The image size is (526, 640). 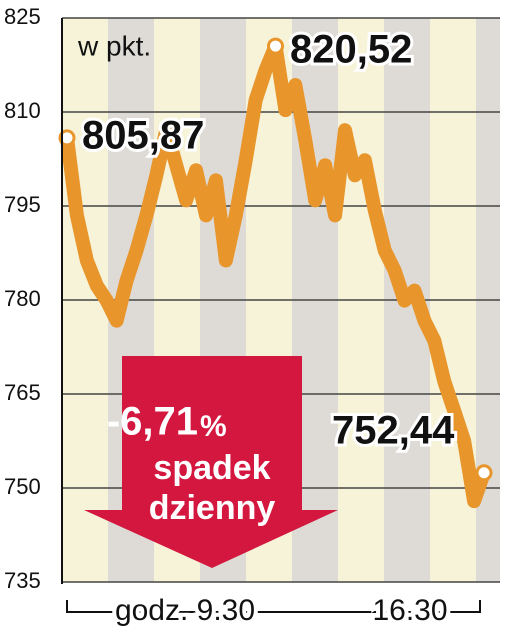 What do you see at coordinates (409, 610) in the screenshot?
I see `x-label: 16.30` at bounding box center [409, 610].